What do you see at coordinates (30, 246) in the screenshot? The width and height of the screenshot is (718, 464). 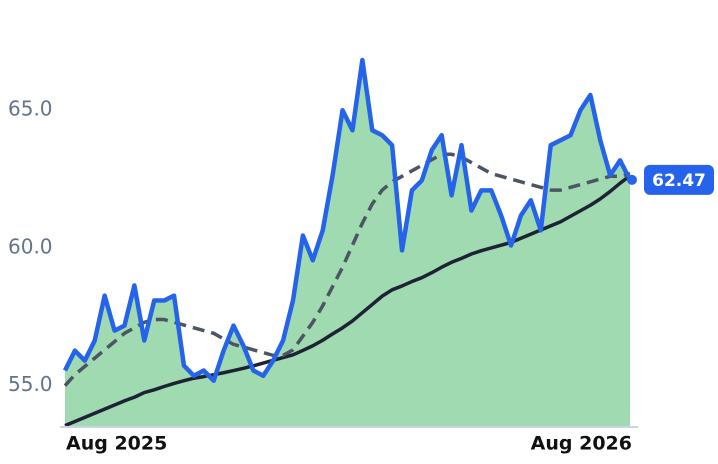 I see `y-tick-label: 60.0` at bounding box center [30, 246].